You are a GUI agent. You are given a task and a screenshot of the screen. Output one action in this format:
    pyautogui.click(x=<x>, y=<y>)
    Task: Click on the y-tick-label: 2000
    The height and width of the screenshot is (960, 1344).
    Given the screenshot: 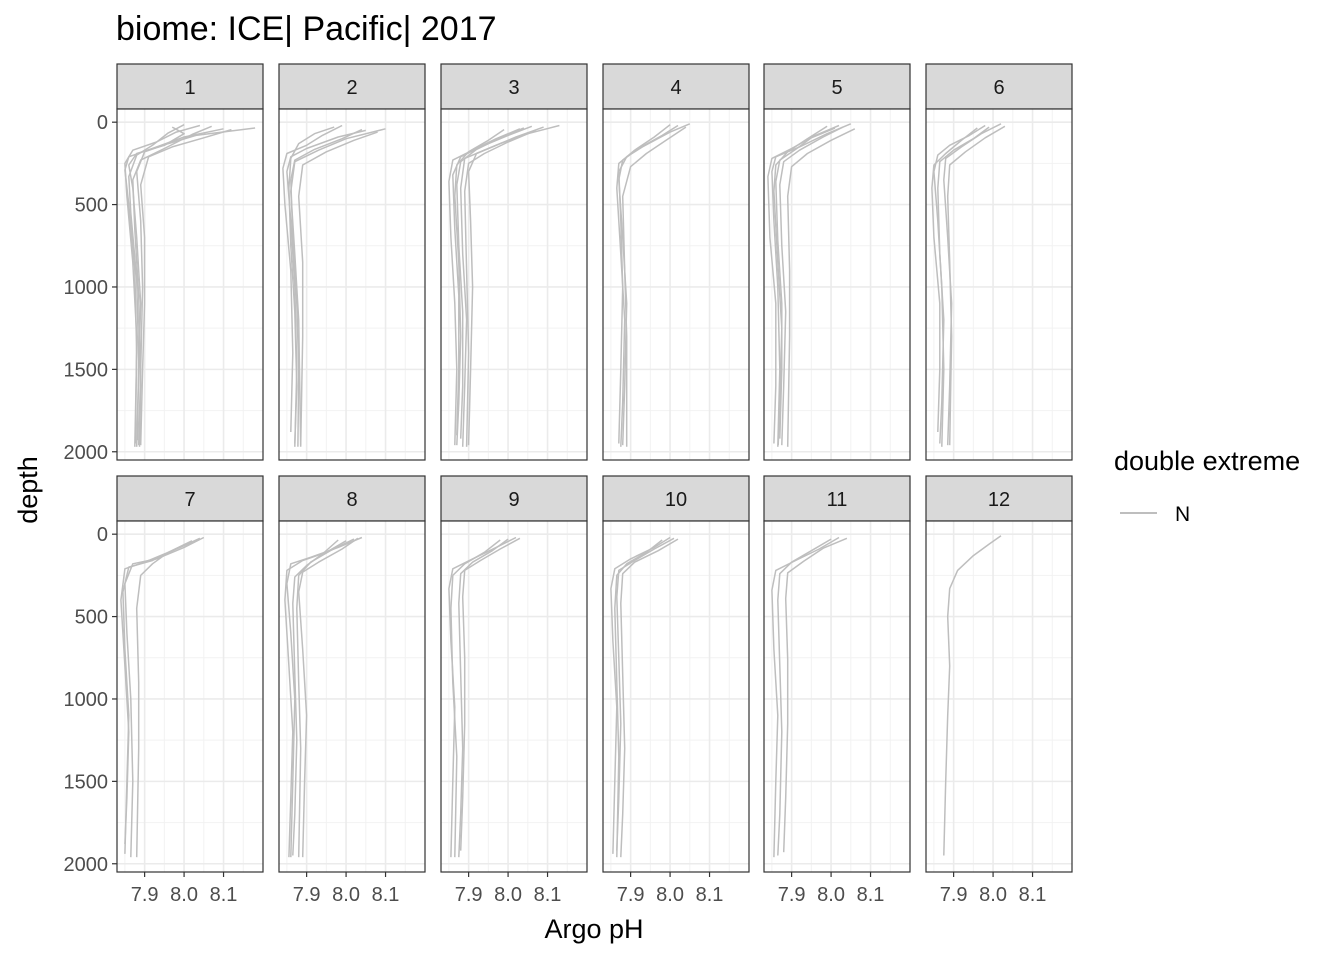 What is the action you would take?
    pyautogui.click(x=86, y=453)
    